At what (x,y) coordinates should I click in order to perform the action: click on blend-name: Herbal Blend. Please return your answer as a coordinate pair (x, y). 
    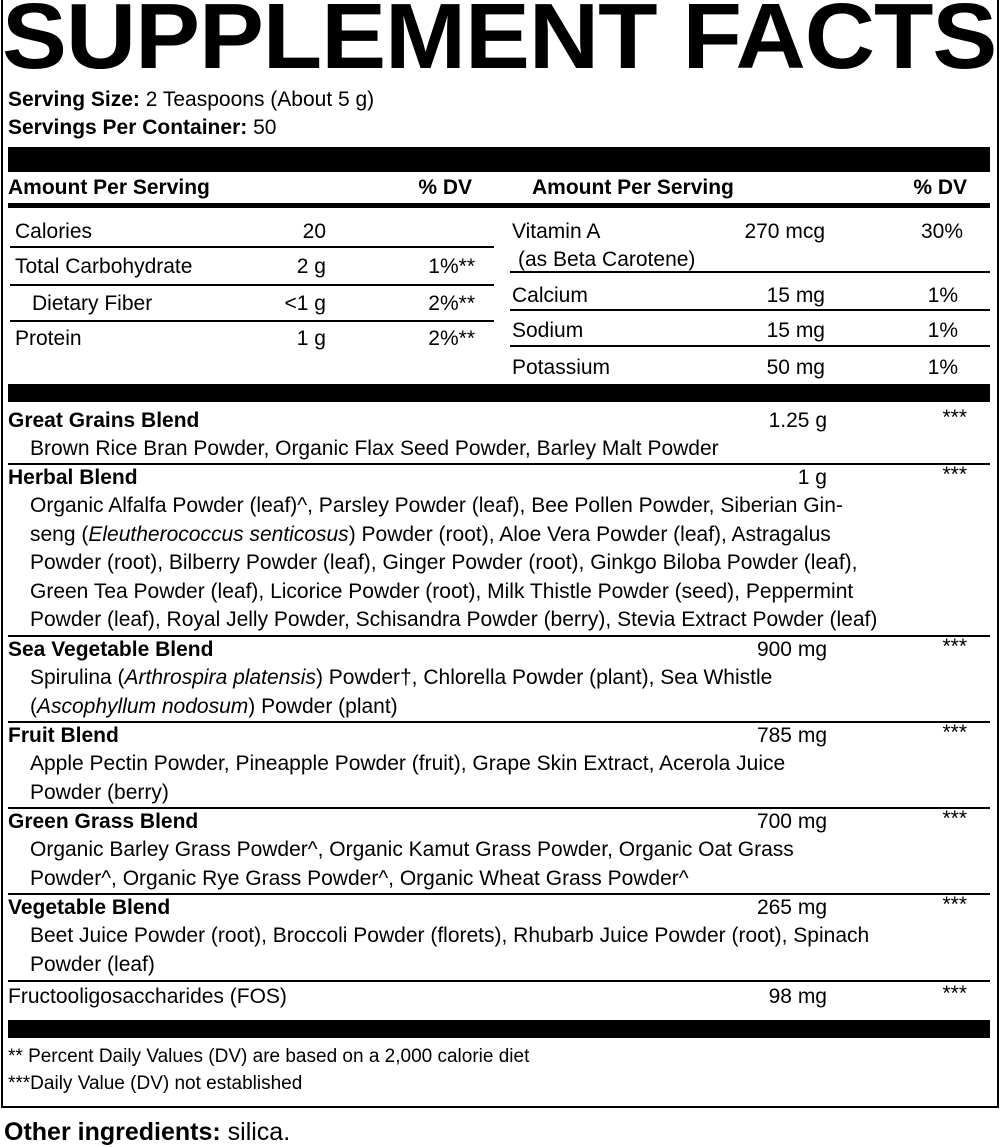
    Looking at the image, I should click on (73, 477).